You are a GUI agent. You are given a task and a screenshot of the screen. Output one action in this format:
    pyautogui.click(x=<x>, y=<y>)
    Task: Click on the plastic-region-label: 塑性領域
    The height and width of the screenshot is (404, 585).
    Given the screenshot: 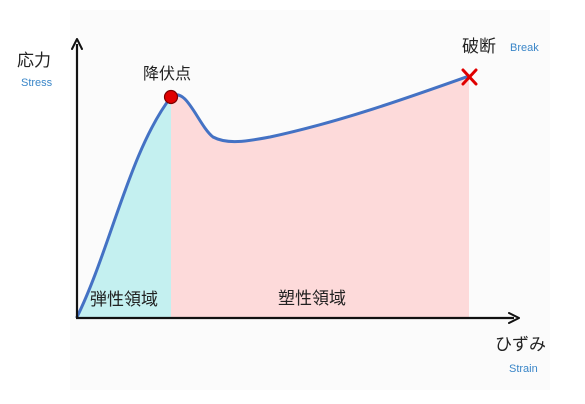 What is the action you would take?
    pyautogui.click(x=312, y=299)
    